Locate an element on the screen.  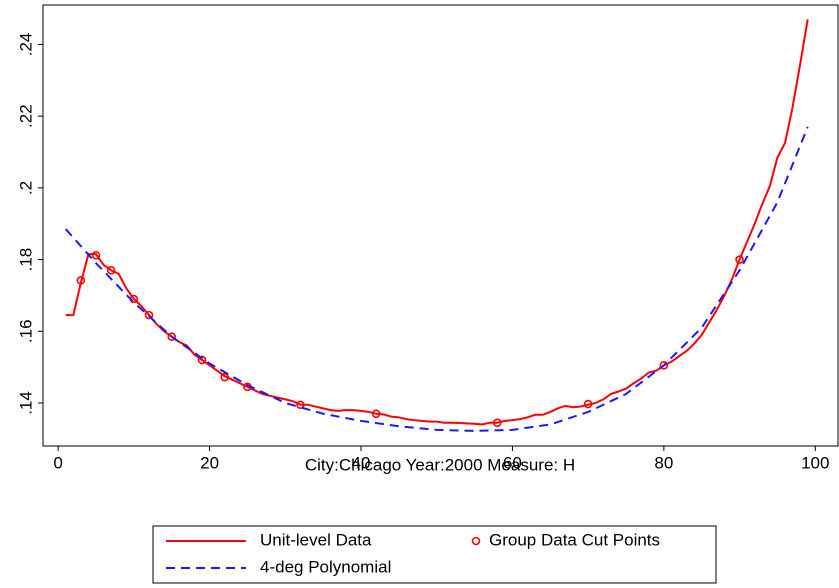
legend-key is located at coordinates (476, 541).